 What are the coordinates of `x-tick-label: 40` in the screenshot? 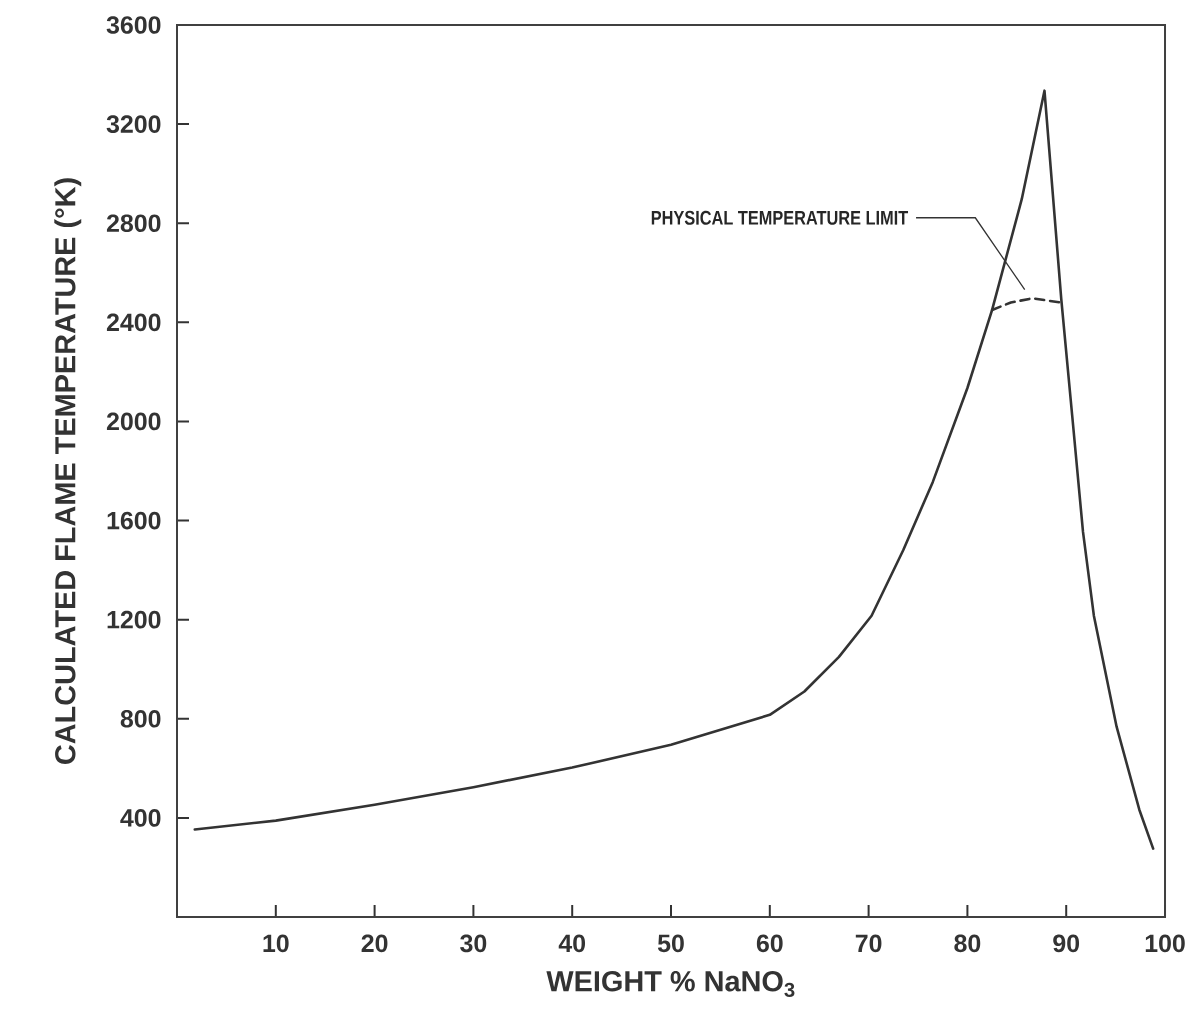 It's located at (572, 943).